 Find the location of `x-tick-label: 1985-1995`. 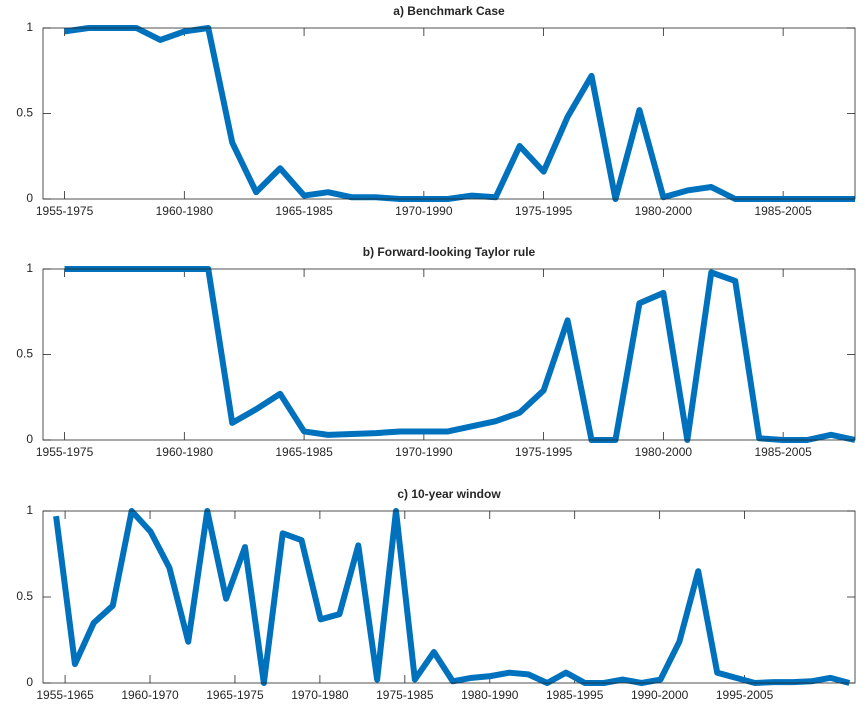

x-tick-label: 1985-1995 is located at coordinates (575, 695).